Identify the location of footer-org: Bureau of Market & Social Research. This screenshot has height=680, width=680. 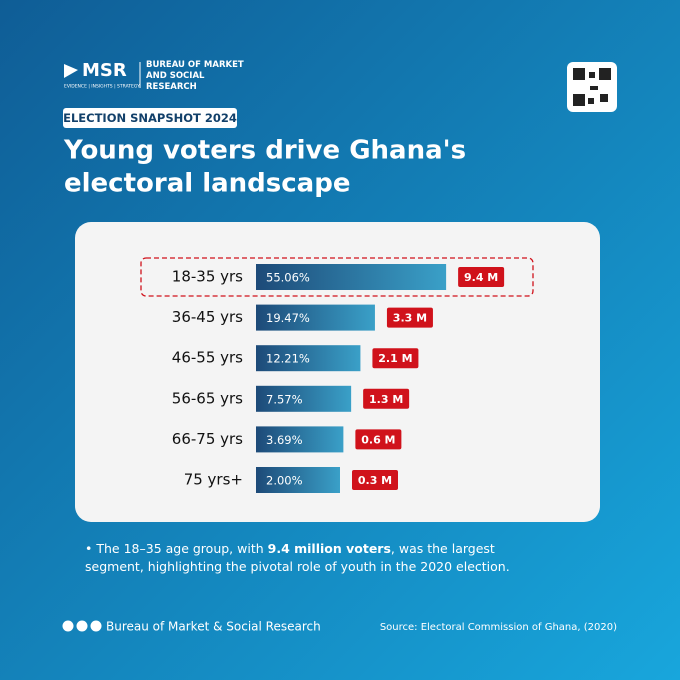
(213, 627).